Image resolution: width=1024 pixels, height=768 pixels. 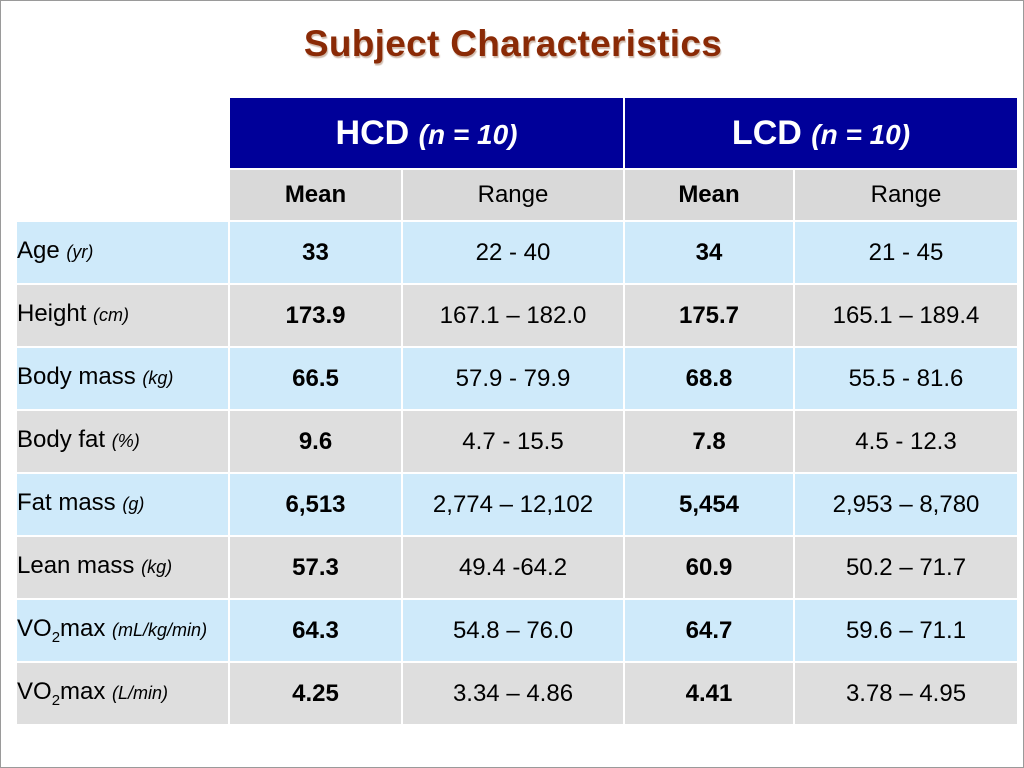 I want to click on label-unit: (%), so click(x=125, y=441).